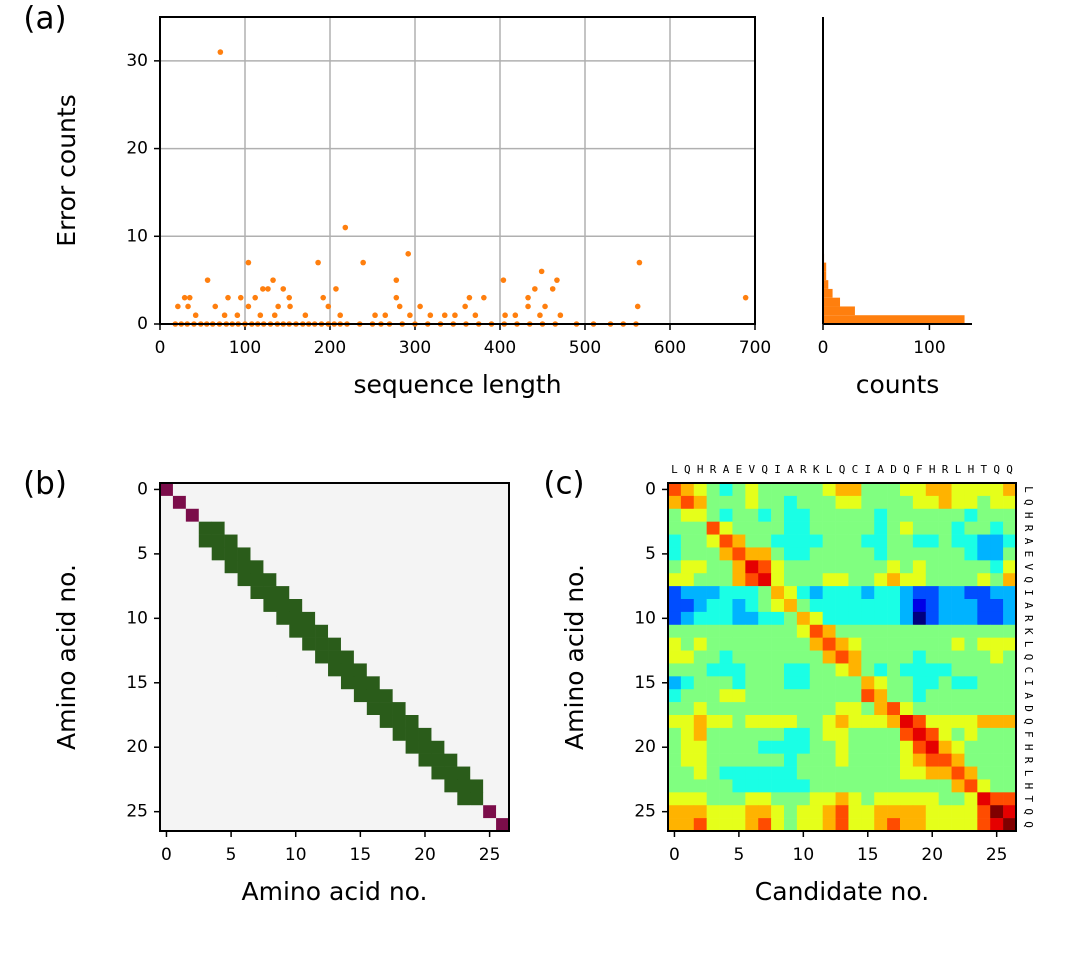  What do you see at coordinates (425, 855) in the screenshot?
I see `x-tick-label: 20` at bounding box center [425, 855].